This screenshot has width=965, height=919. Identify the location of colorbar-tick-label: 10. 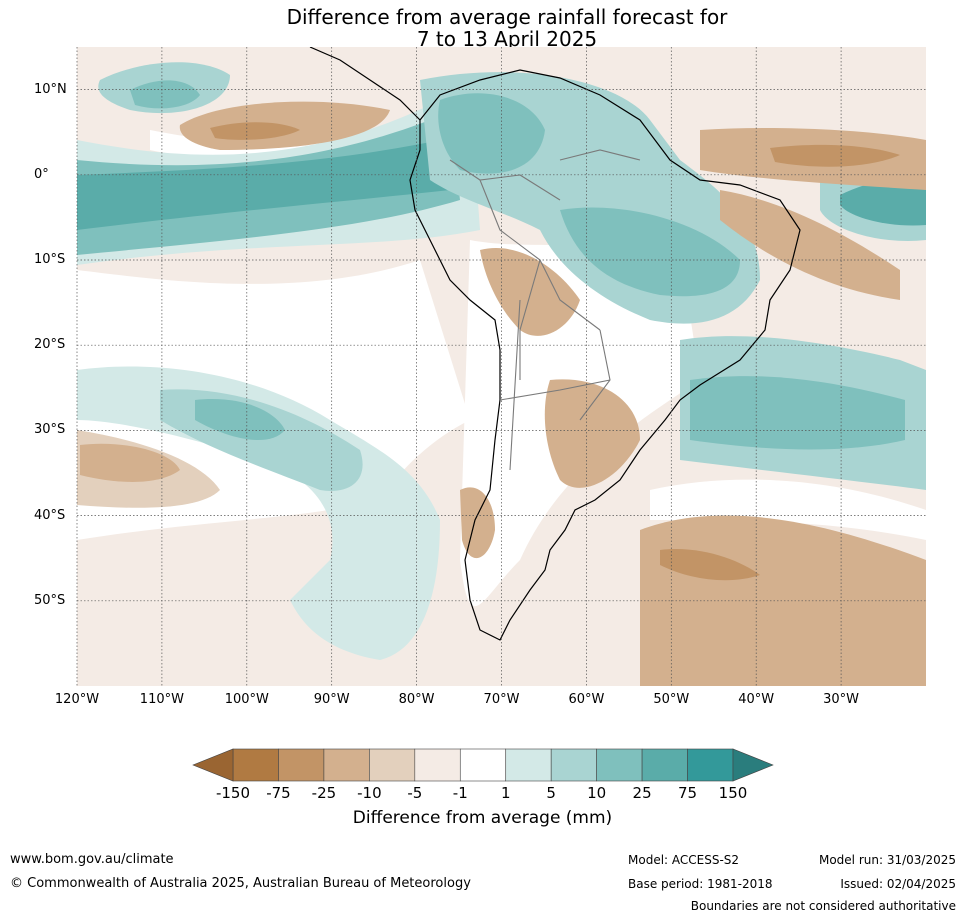
(597, 793).